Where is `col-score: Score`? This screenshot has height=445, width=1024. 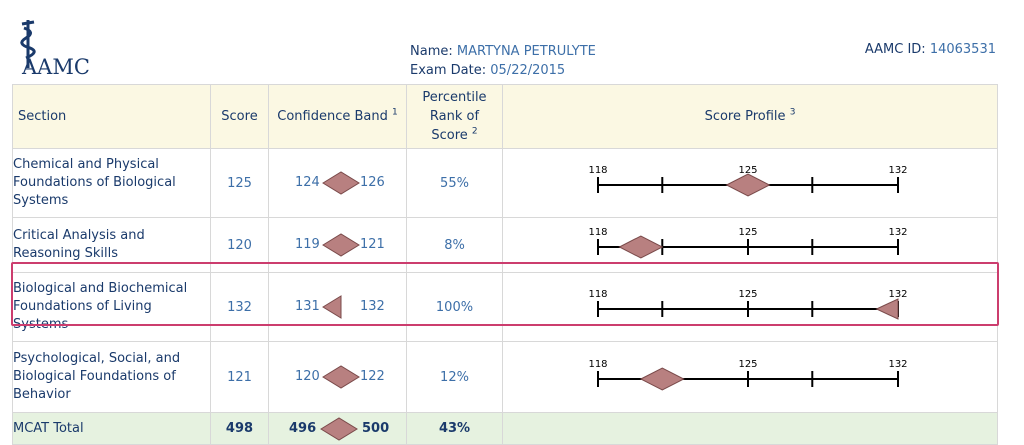 col-score: Score is located at coordinates (239, 116).